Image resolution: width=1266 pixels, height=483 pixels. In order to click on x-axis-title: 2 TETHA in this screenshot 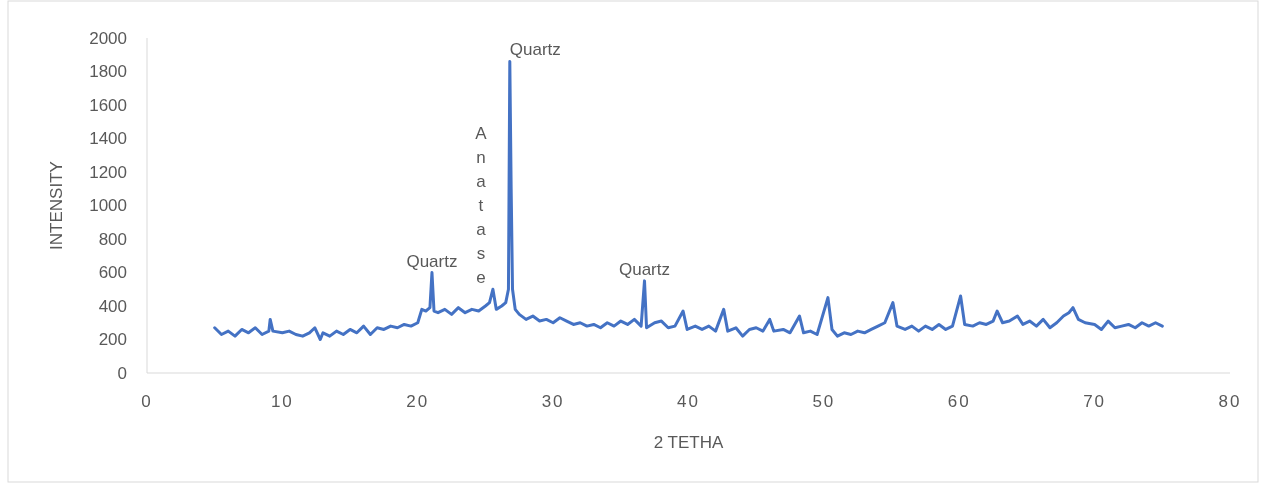, I will do `click(688, 442)`.